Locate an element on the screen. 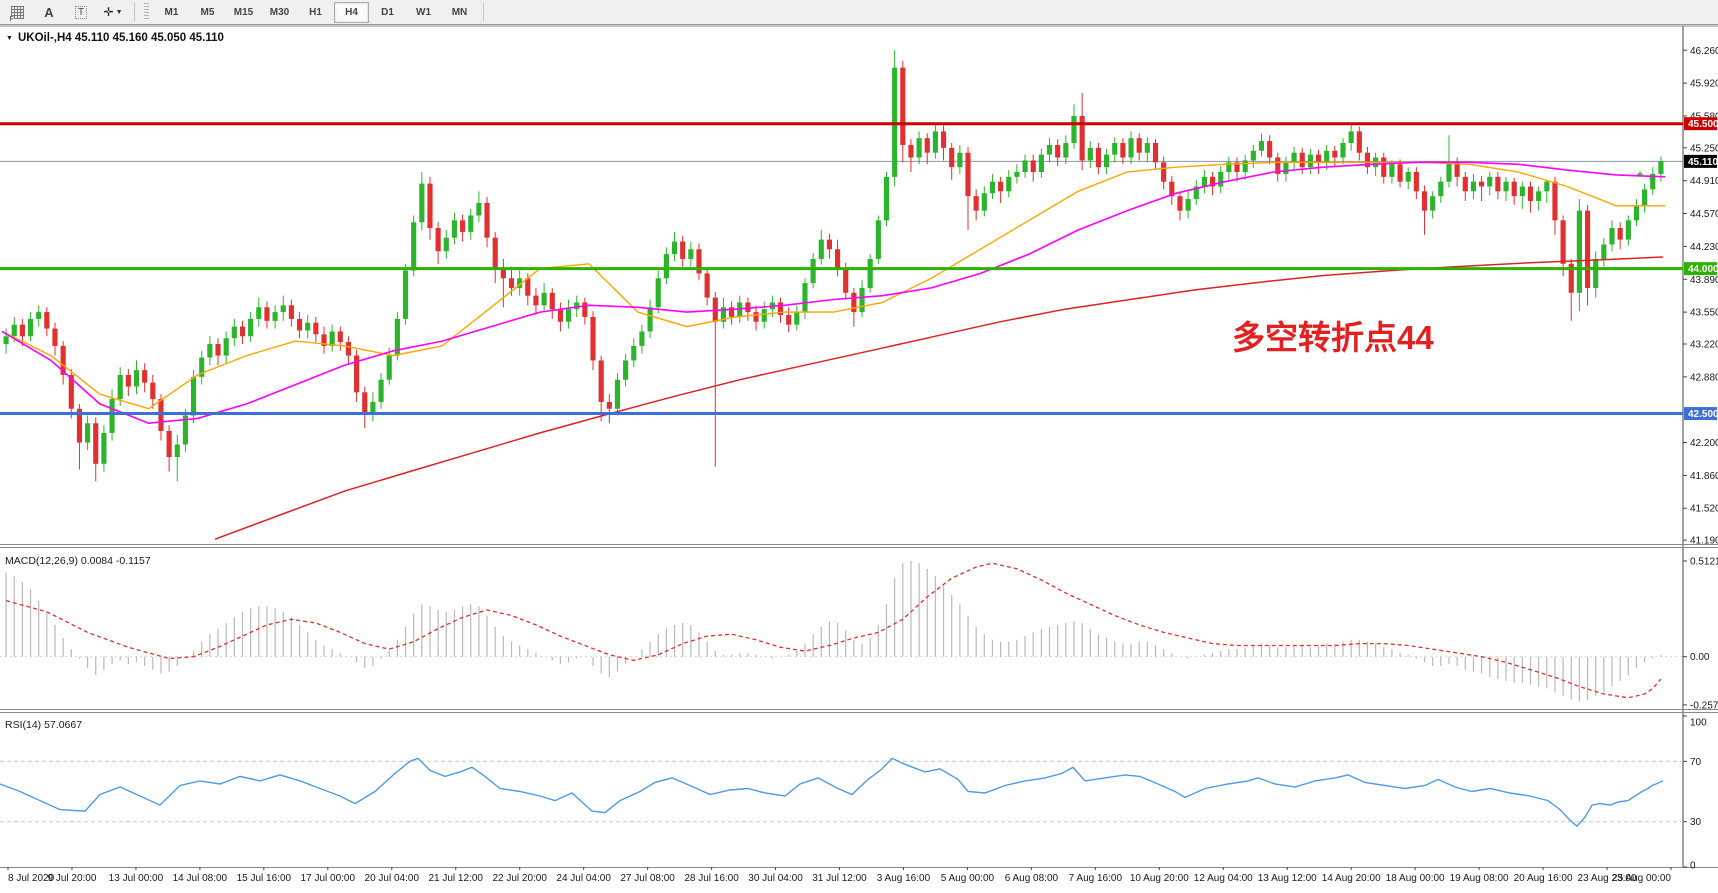  chart-title-group: ▼ UKOil-,H4 45.110 45.160 45.050 45.110 is located at coordinates (115, 38).